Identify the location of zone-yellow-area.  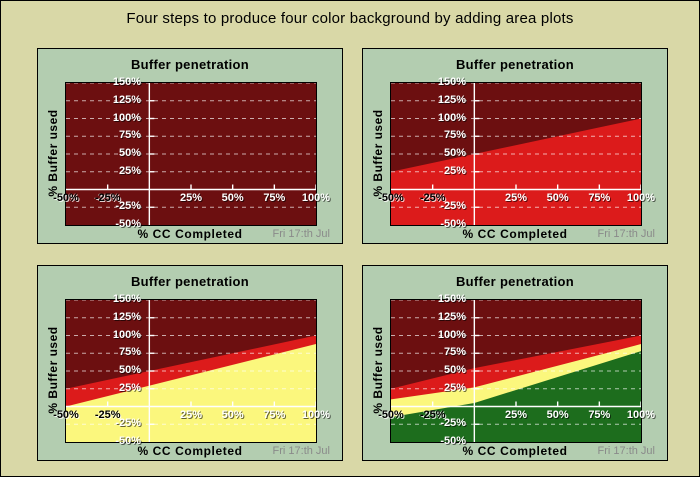
(191, 393).